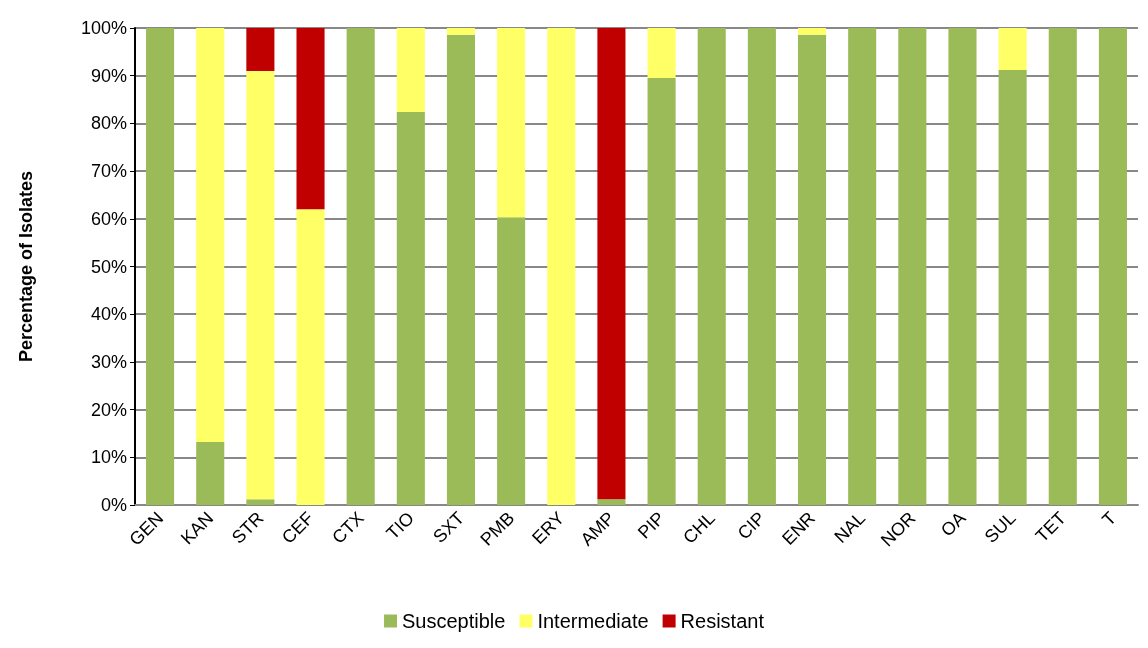 The width and height of the screenshot is (1148, 648). Describe the element at coordinates (593, 621) in the screenshot. I see `legend-label: Intermediate` at that location.